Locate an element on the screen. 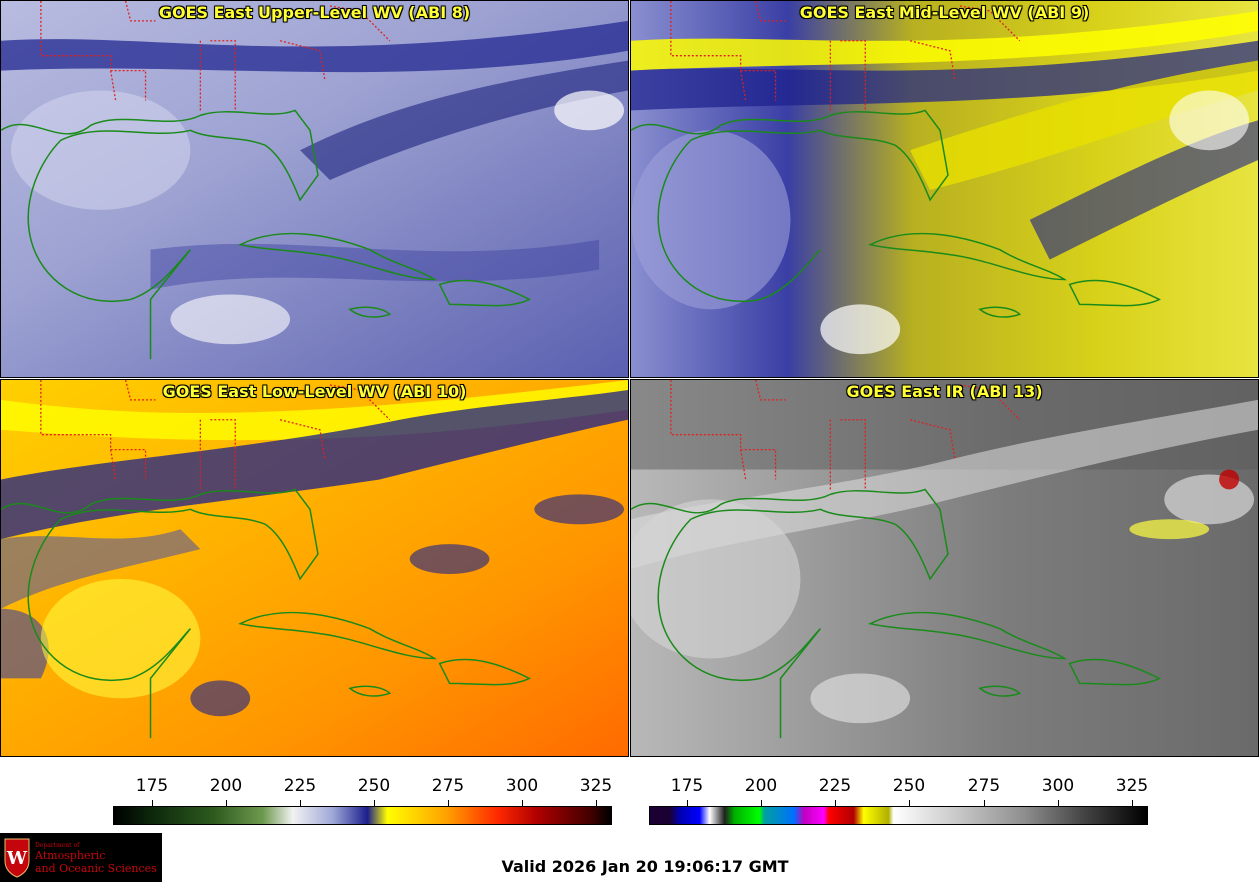 This screenshot has width=1260, height=882. low-level-wv-title: GOES East Low-Level WV (ABI 10) is located at coordinates (314, 391).